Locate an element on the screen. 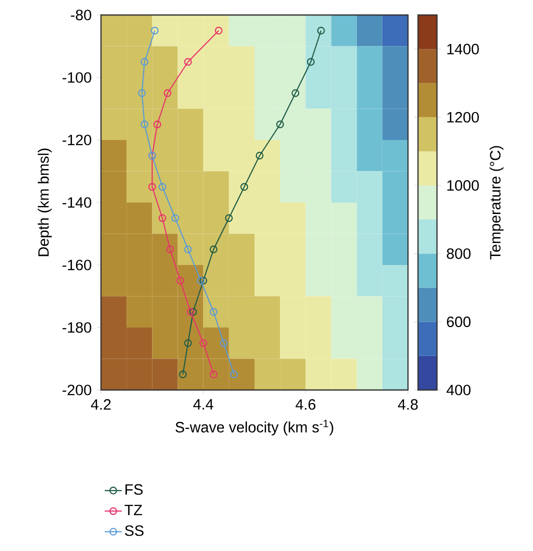 Image resolution: width=533 pixels, height=551 pixels. y-tick-label: -180 is located at coordinates (77, 327).